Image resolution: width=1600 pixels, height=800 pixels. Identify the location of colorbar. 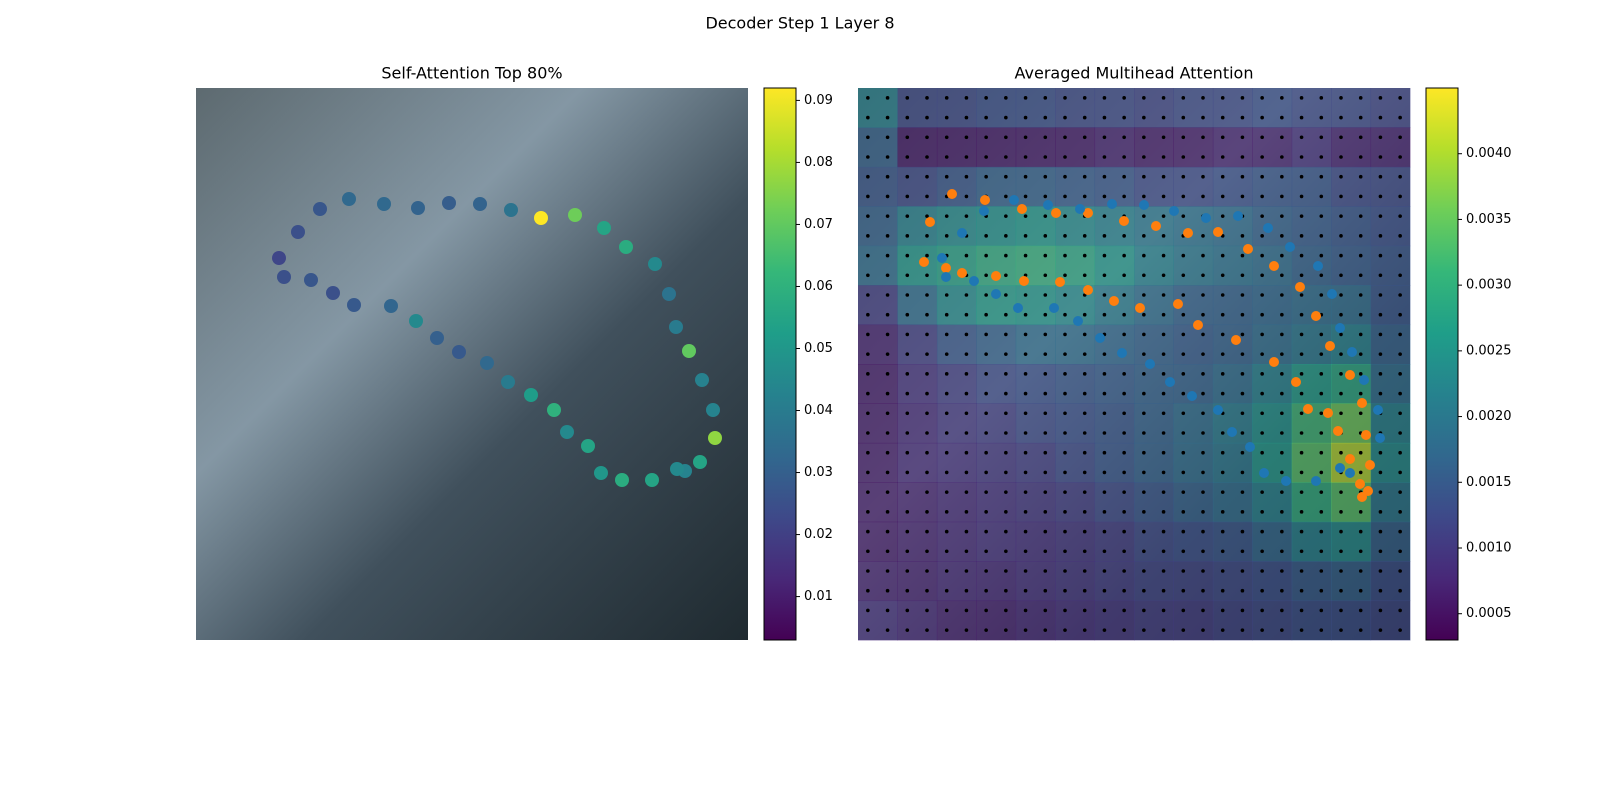
(780, 364).